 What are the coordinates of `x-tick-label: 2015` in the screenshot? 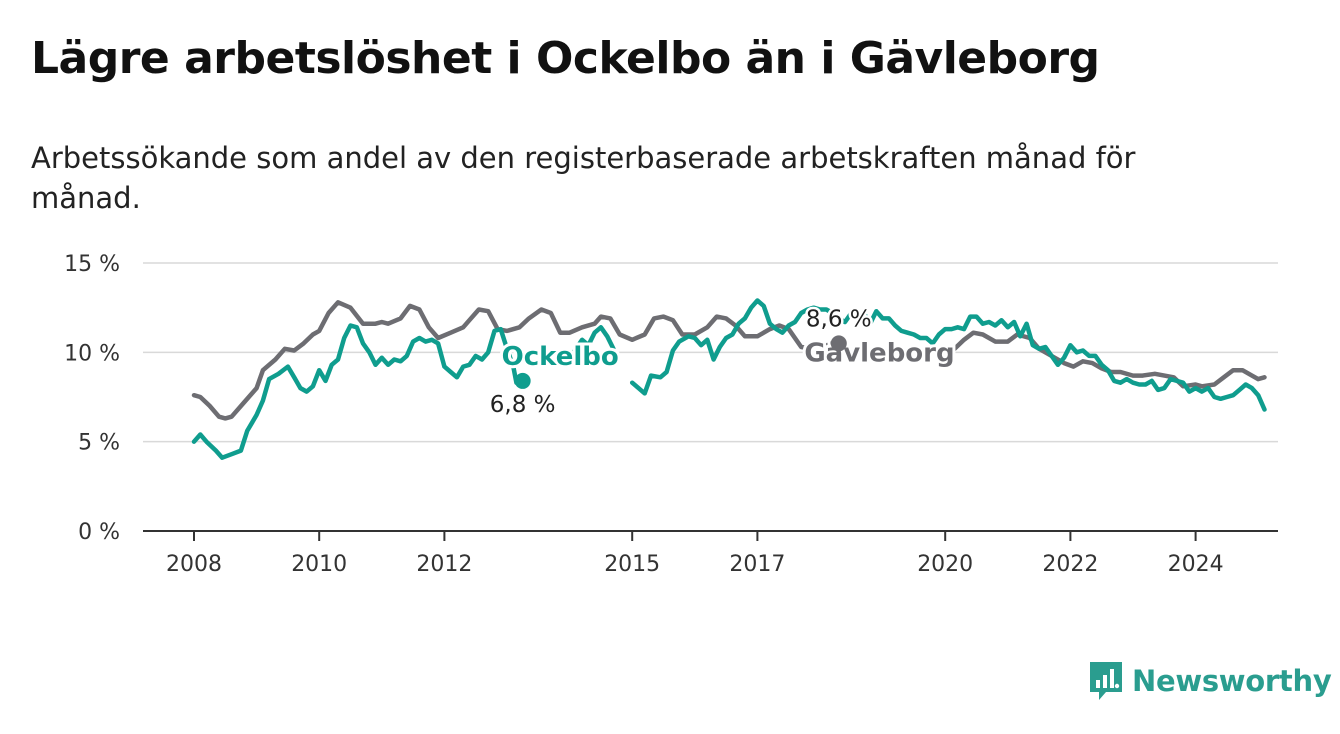 It's located at (632, 564).